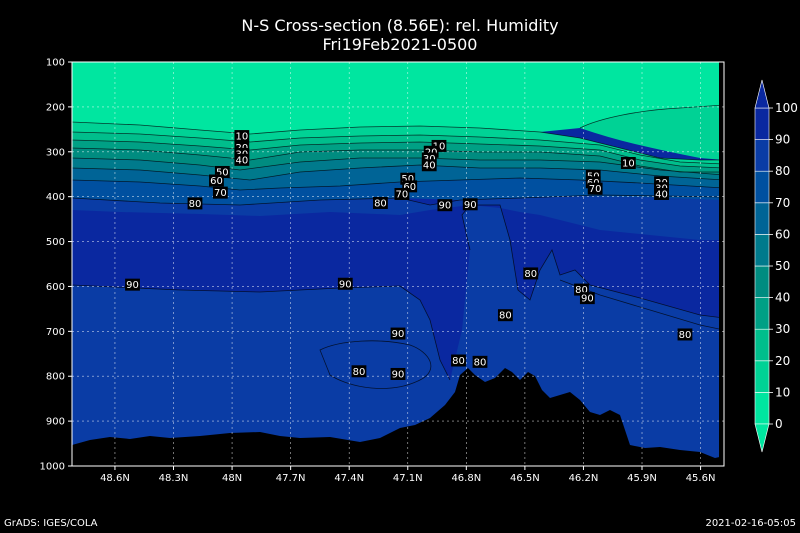  I want to click on x-tick-label: 46.8N, so click(466, 478).